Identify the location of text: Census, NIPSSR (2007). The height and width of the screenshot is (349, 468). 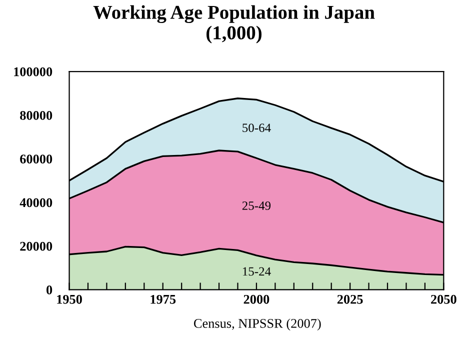
(257, 324).